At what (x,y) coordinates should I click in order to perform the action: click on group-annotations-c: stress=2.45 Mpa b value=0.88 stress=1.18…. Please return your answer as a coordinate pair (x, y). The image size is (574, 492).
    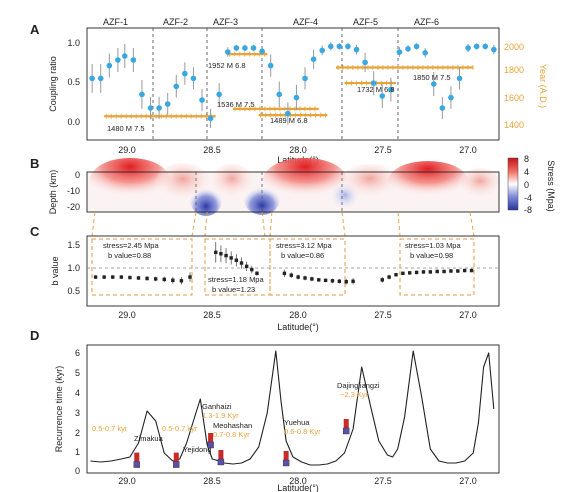
    Looking at the image, I should click on (282, 267).